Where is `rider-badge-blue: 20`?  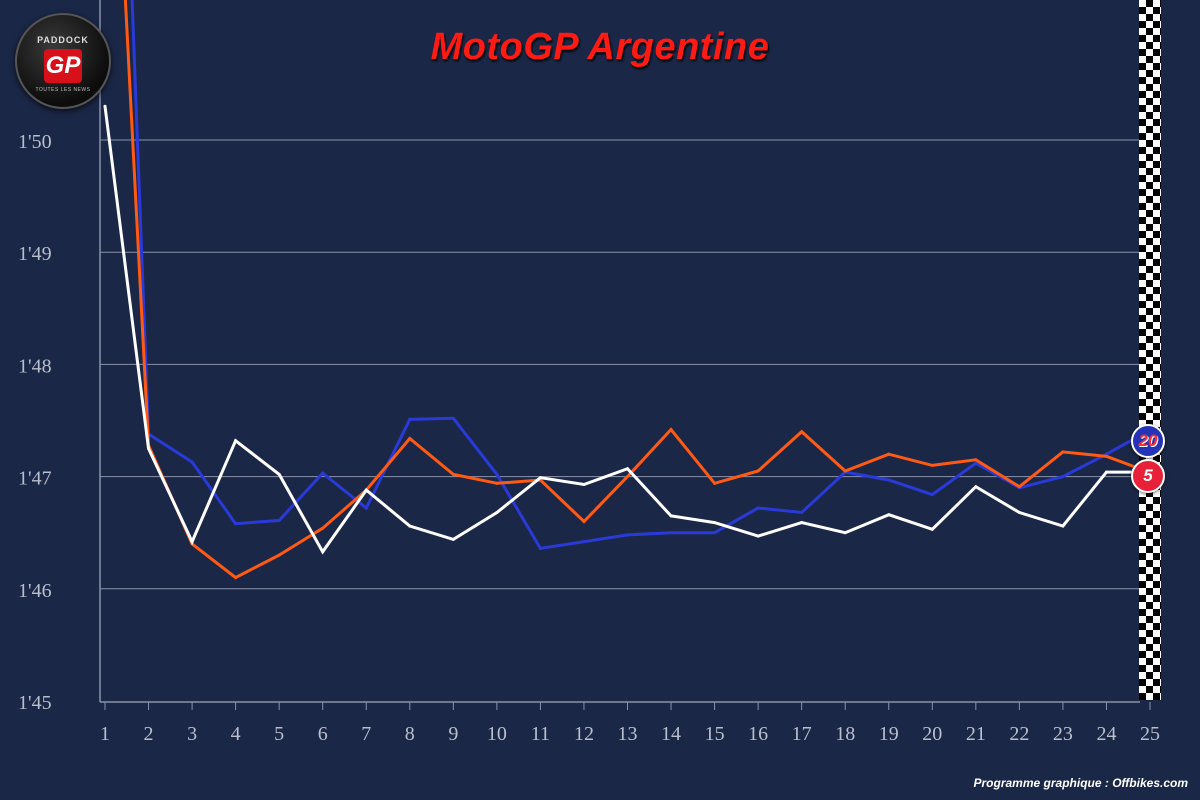
rider-badge-blue: 20 is located at coordinates (1148, 441).